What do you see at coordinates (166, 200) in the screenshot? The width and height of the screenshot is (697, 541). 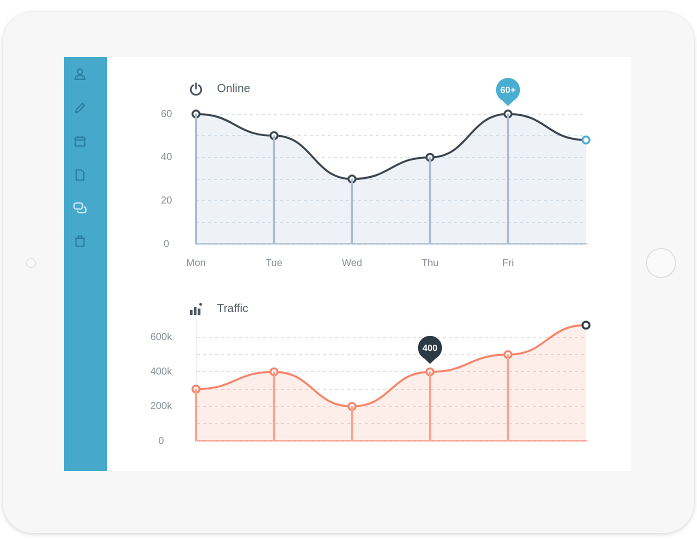 I see `y-tick-label: 20` at bounding box center [166, 200].